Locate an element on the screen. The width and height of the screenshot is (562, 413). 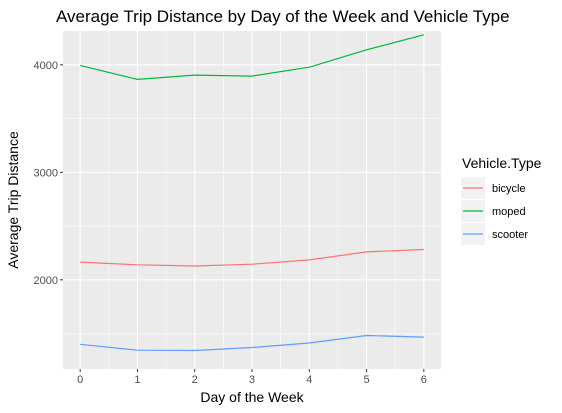
series-line-moped is located at coordinates (252, 57).